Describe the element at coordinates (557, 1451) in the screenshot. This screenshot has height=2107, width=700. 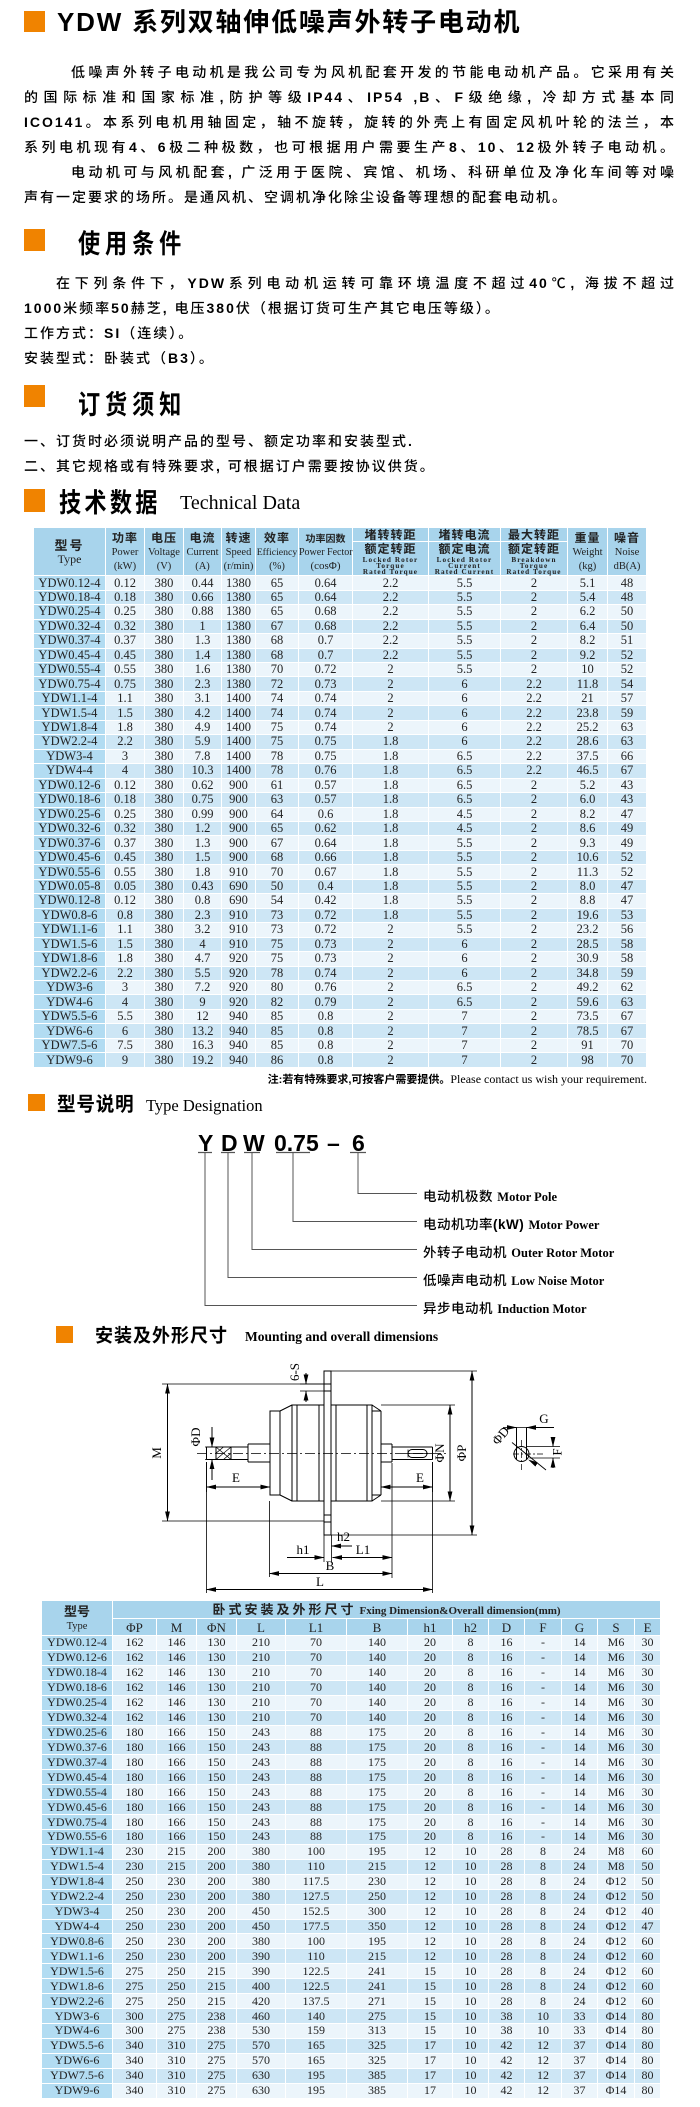
I see `svg-text: F` at that location.